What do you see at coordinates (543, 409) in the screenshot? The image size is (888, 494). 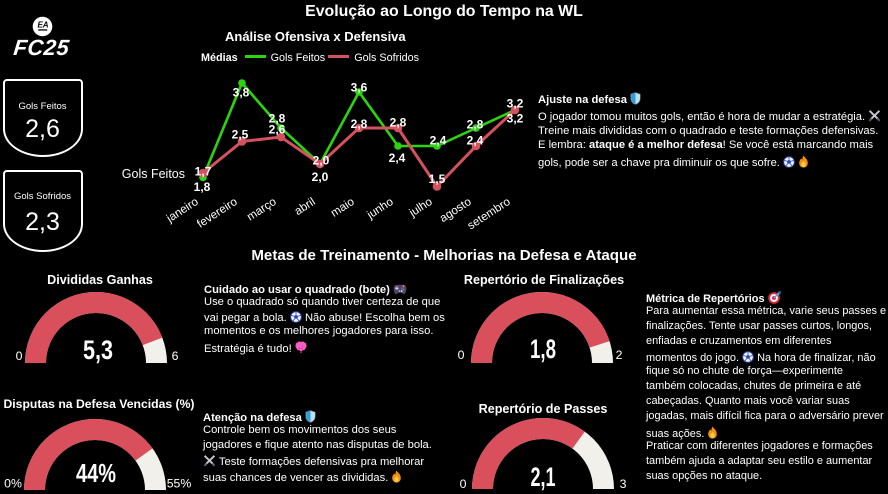 I see `svg-text: Repertório de Passes` at bounding box center [543, 409].